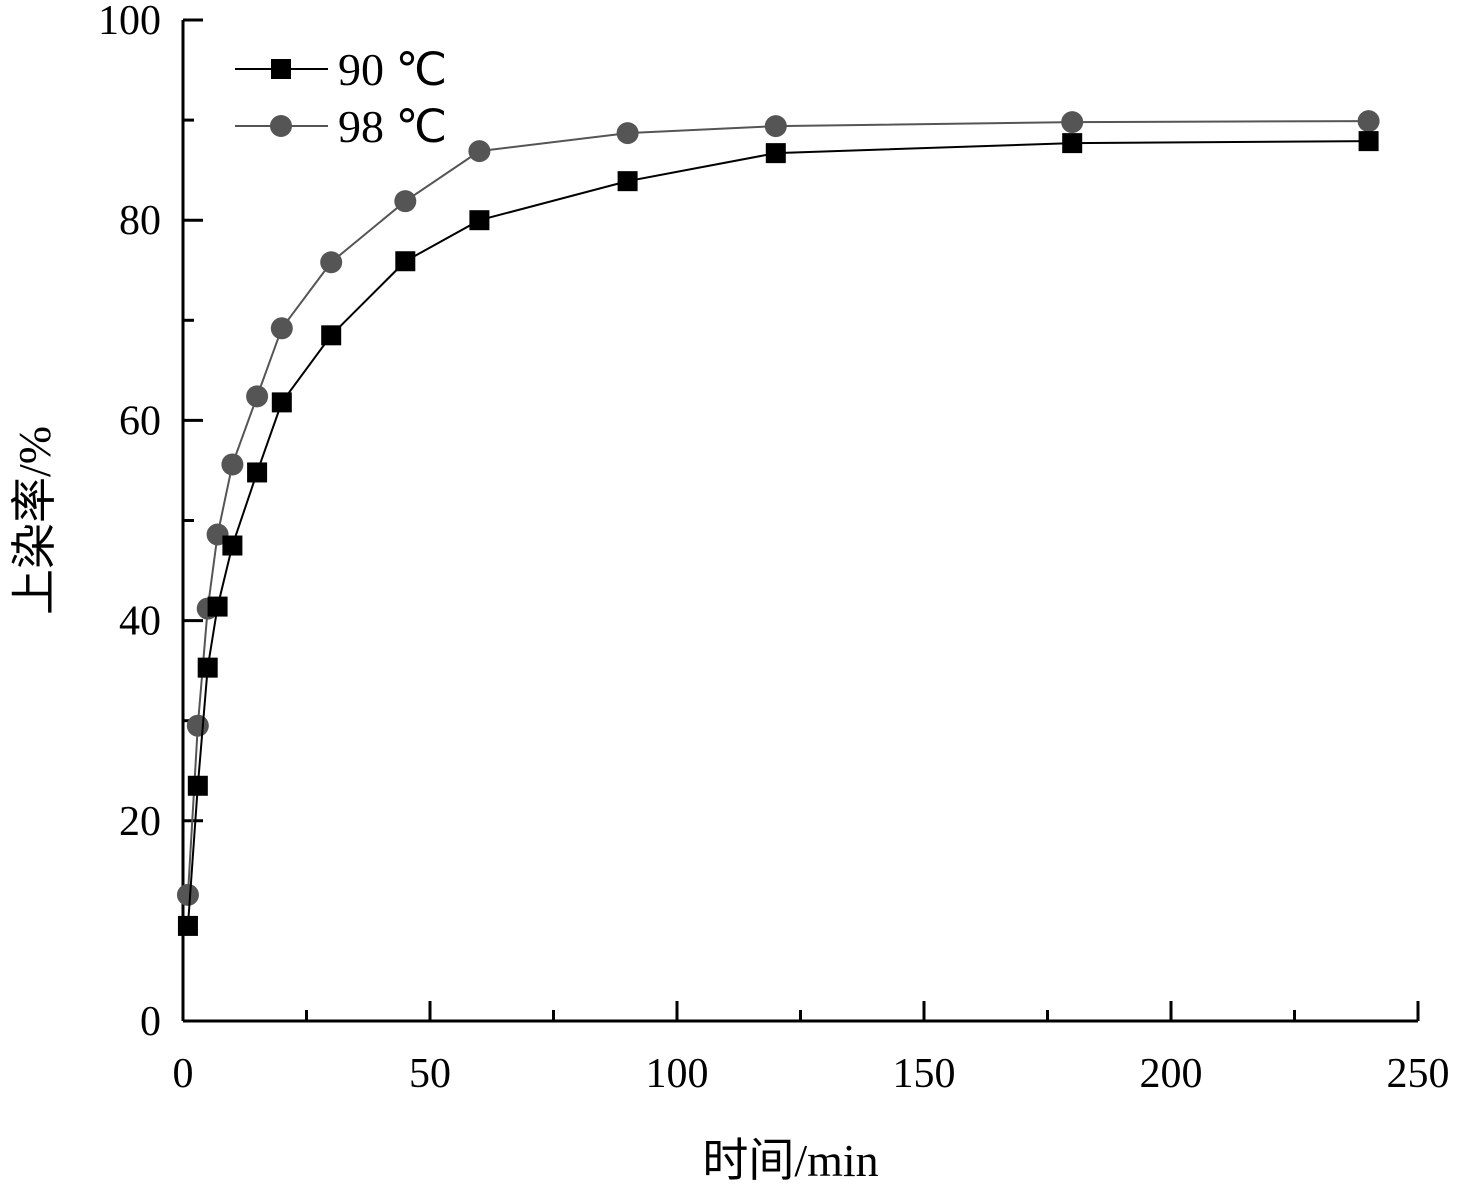 The width and height of the screenshot is (1458, 1187). Describe the element at coordinates (1418, 1074) in the screenshot. I see `x-tick-label: 250` at that location.